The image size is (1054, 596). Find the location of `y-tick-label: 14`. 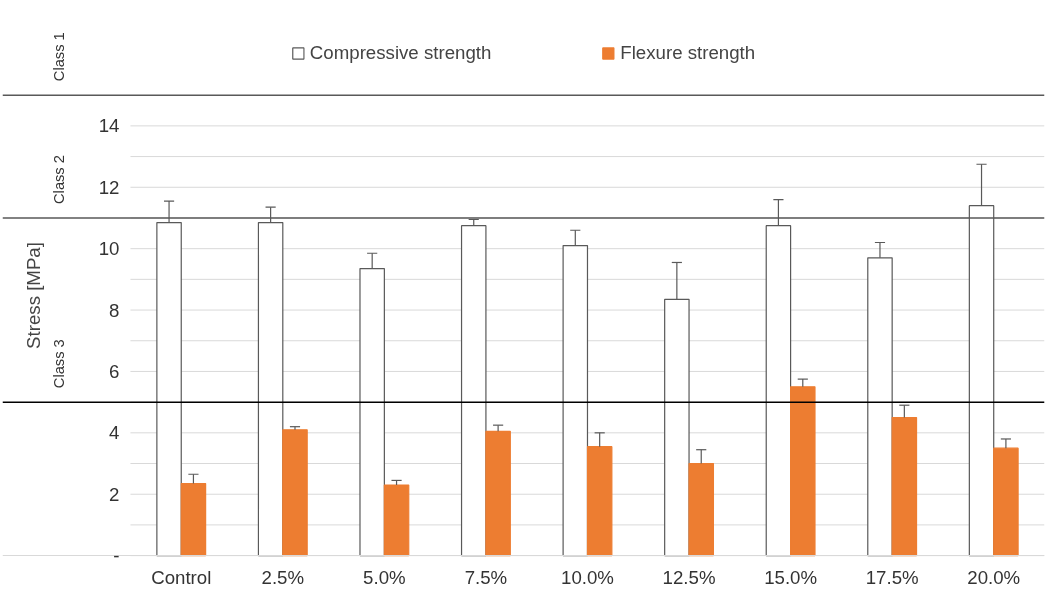

y-tick-label: 14 is located at coordinates (109, 126).